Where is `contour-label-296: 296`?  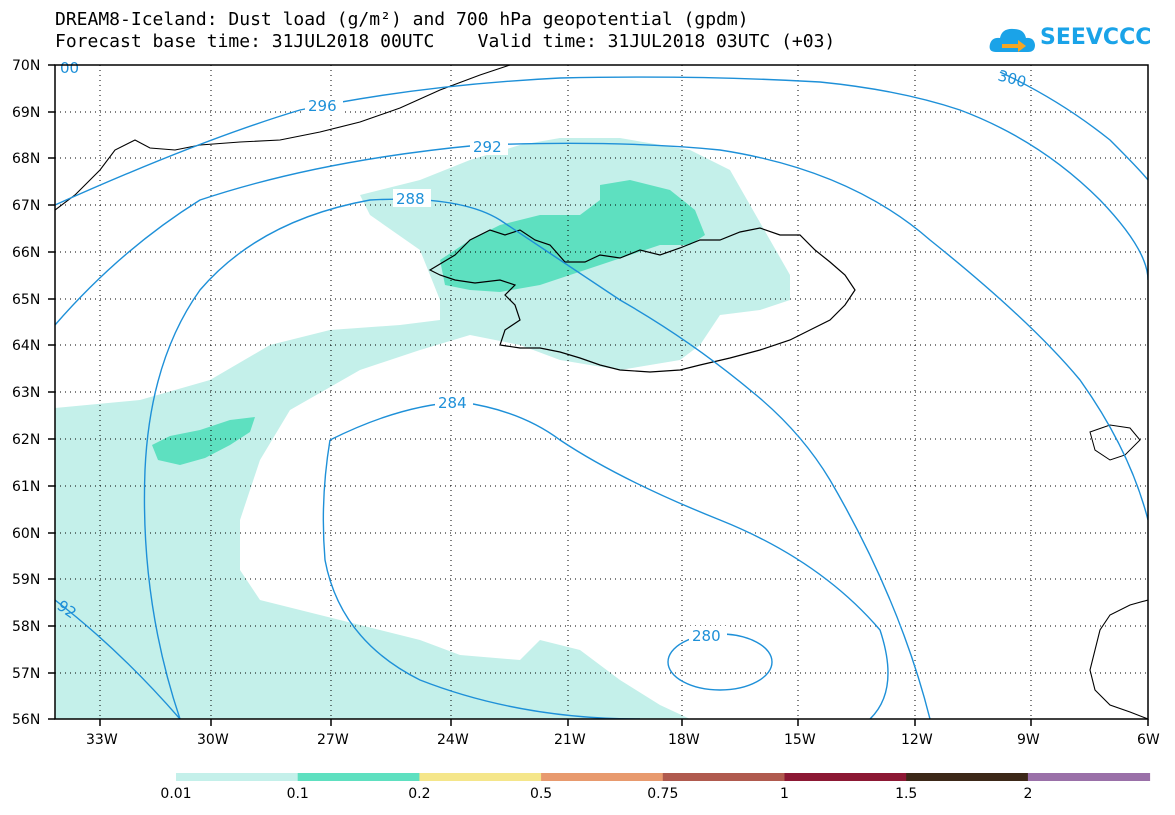
contour-label-296: 296 is located at coordinates (322, 106).